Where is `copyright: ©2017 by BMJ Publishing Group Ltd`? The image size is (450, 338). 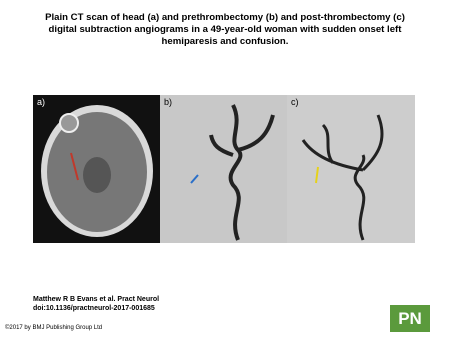
copyright: ©2017 by BMJ Publishing Group Ltd is located at coordinates (54, 328).